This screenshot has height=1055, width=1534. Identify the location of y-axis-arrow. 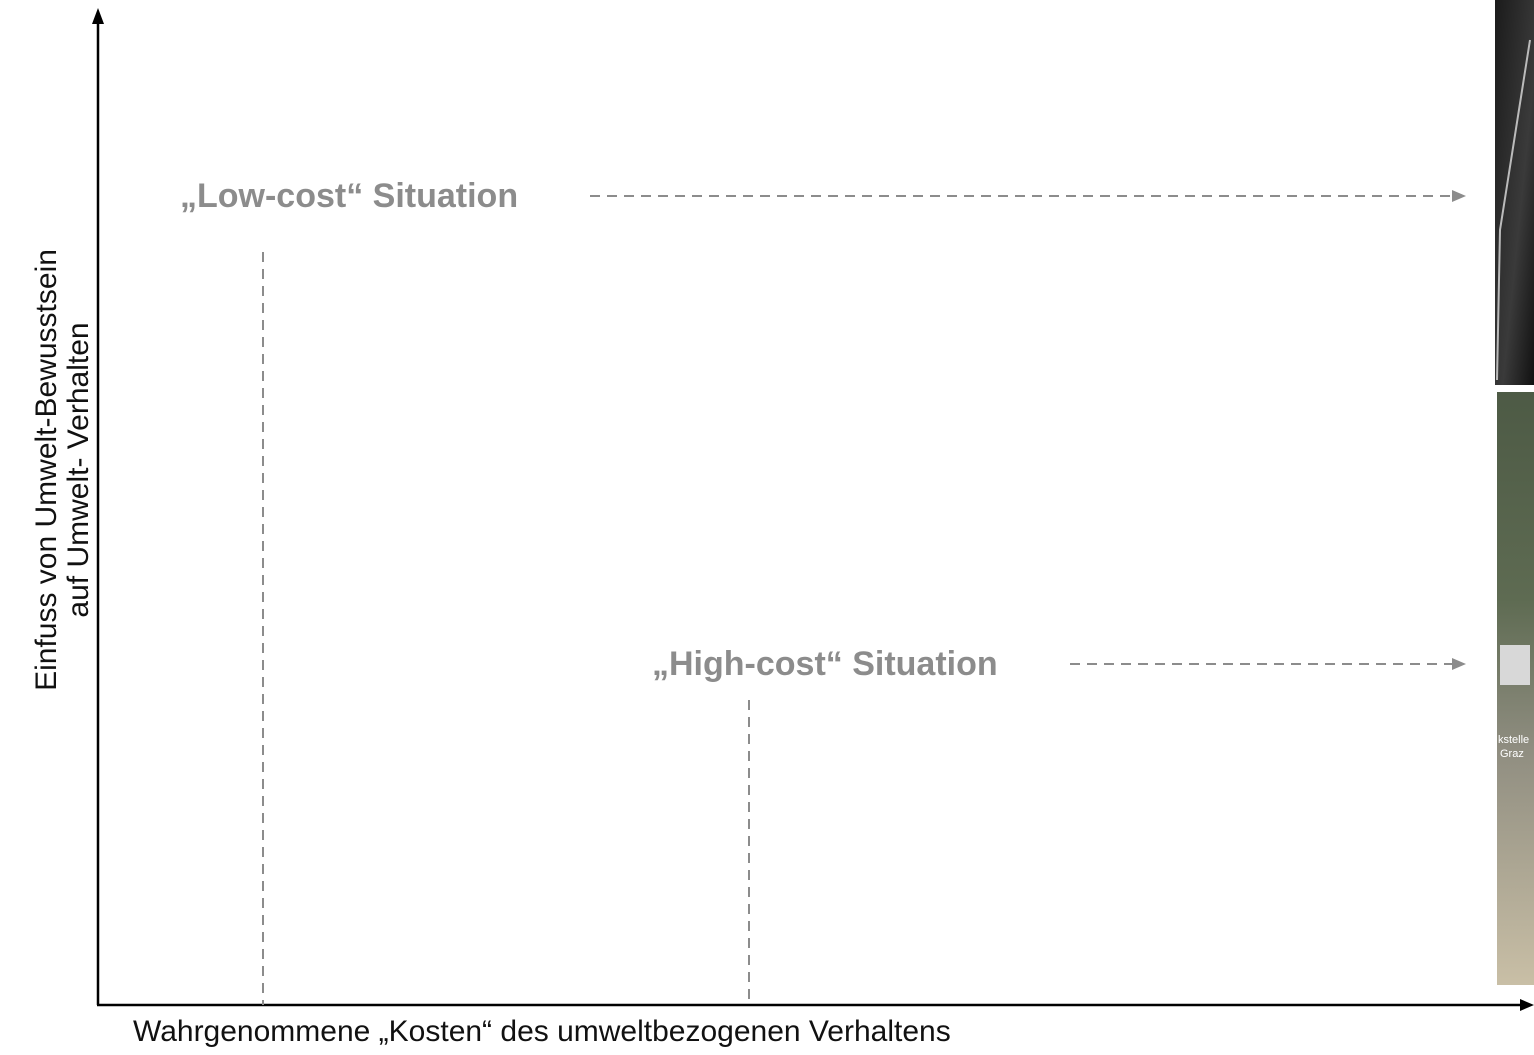
(98, 16).